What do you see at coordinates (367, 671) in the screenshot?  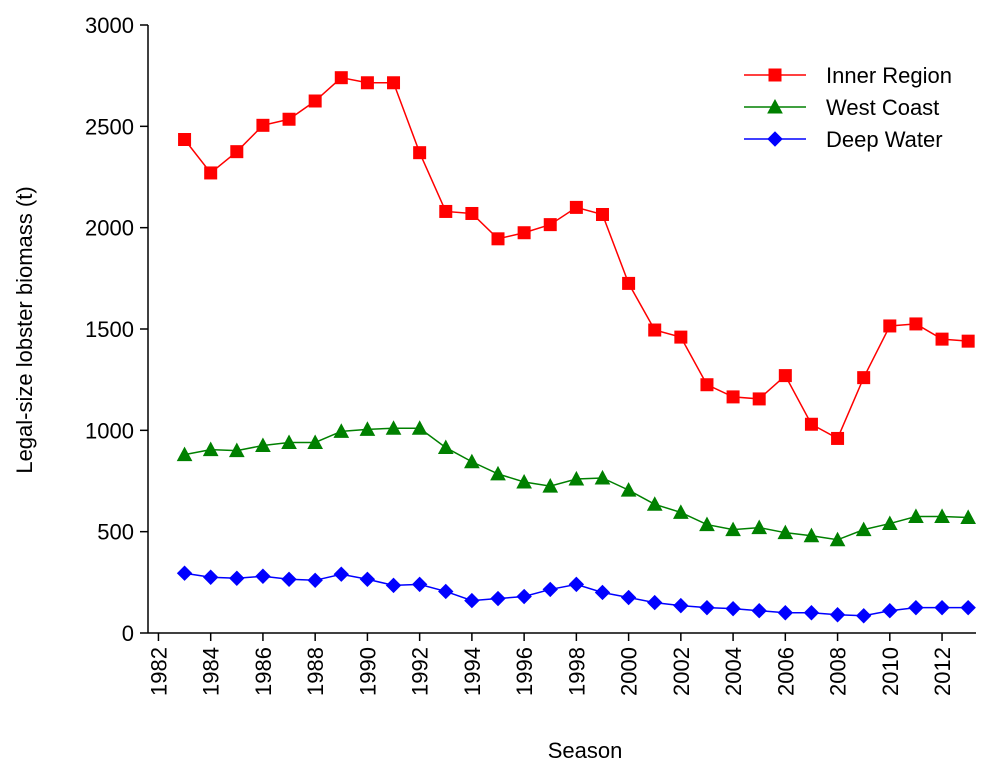 I see `x-tick-label: 1990` at bounding box center [367, 671].